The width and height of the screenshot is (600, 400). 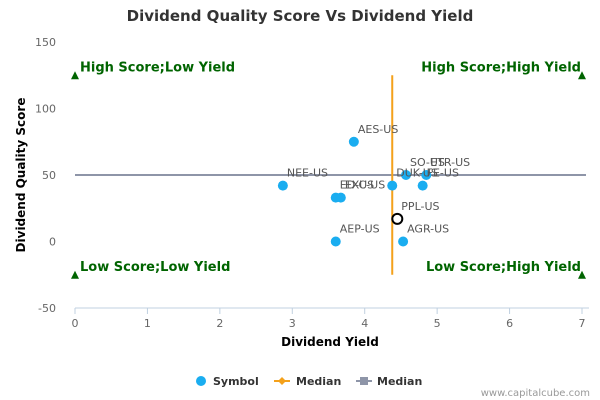 I want to click on x-tick-label: 7, so click(x=582, y=323).